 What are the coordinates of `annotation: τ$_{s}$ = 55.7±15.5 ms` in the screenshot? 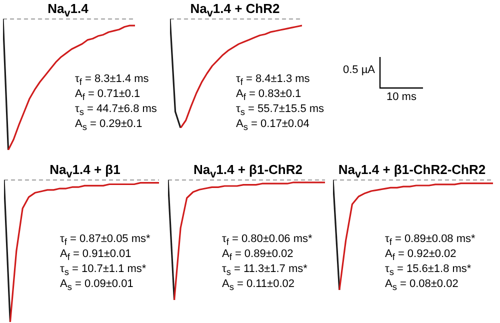 It's located at (280, 110).